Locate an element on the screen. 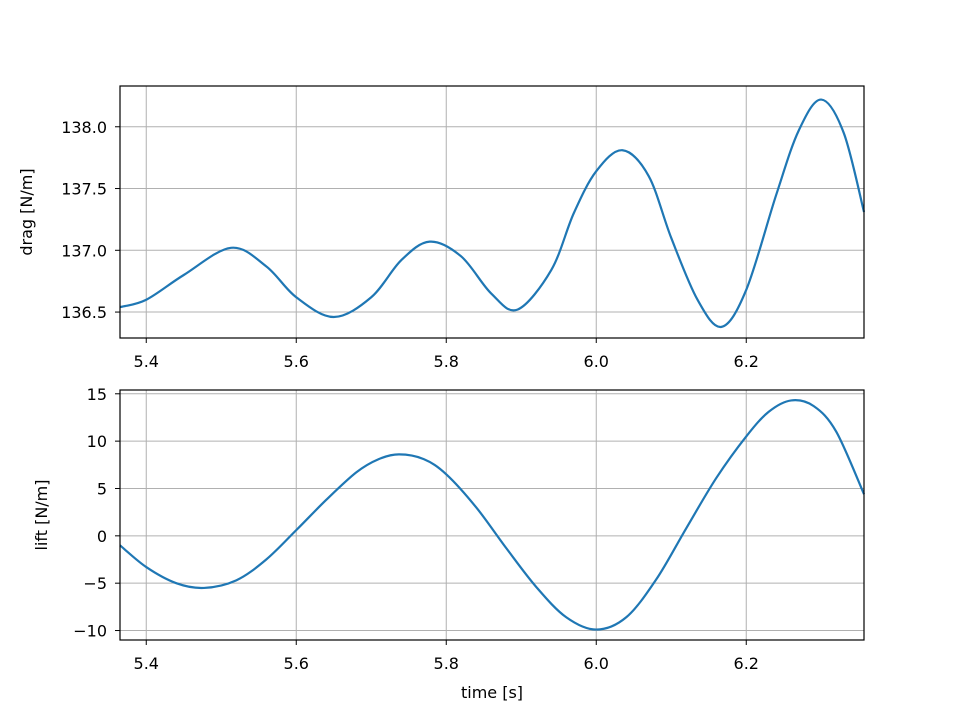 This screenshot has width=960, height=720. lift-x-tick-label: 6.2 is located at coordinates (746, 663).